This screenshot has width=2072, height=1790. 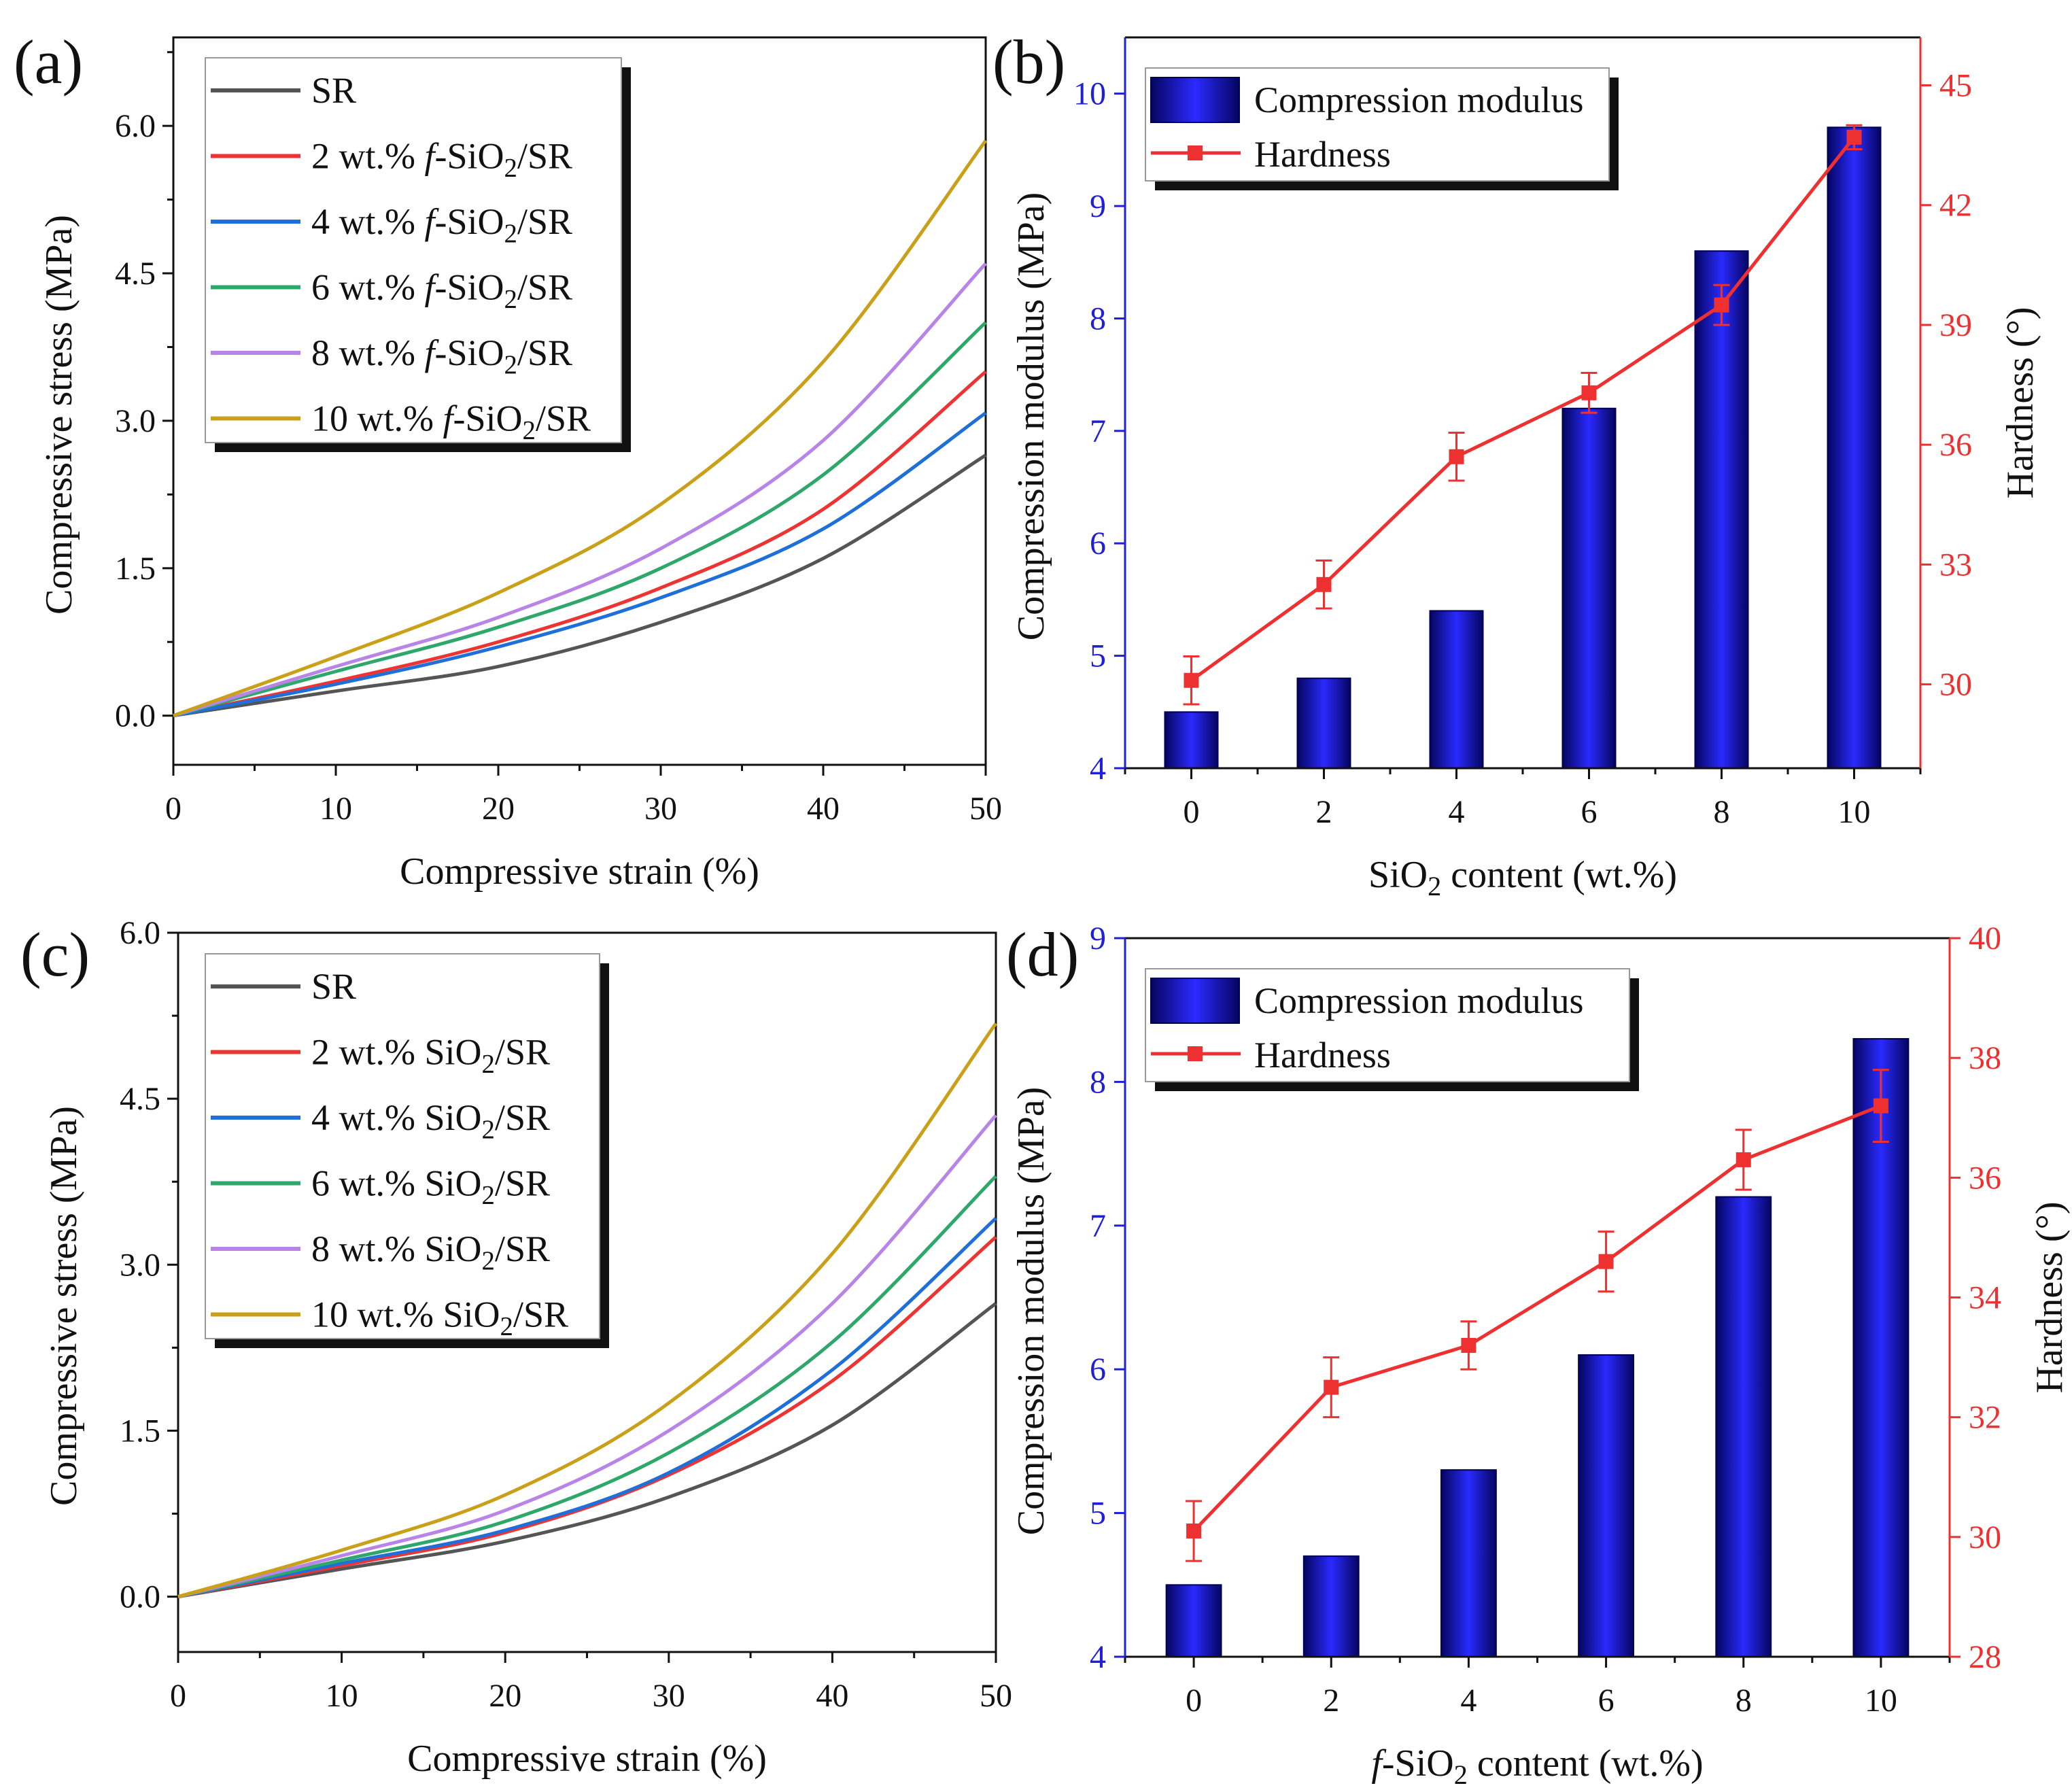 What do you see at coordinates (1985, 1418) in the screenshot?
I see `y-right-tick-label: 32` at bounding box center [1985, 1418].